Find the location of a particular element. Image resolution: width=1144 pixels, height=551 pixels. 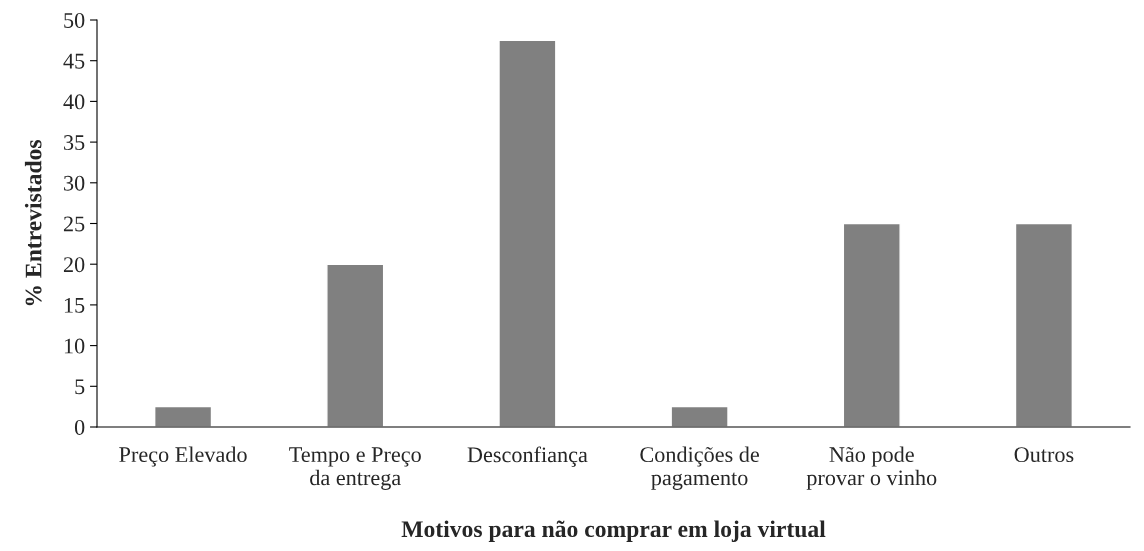

y-tick-label: 25 is located at coordinates (74, 224).